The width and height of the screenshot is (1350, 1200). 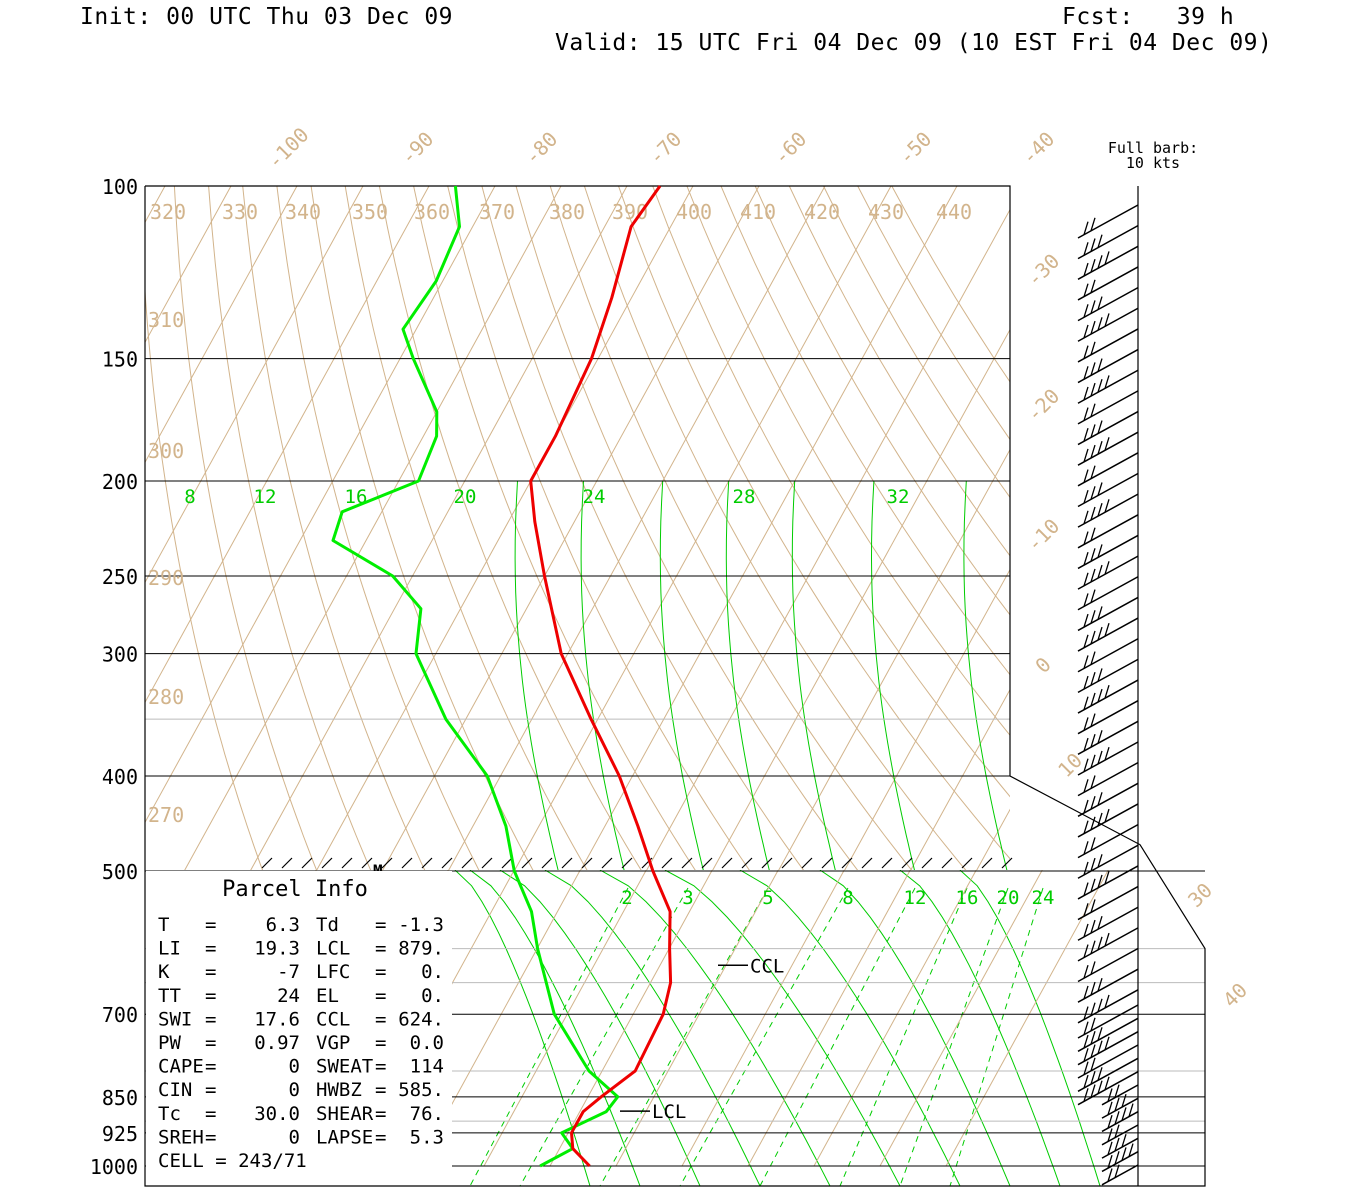 What do you see at coordinates (767, 966) in the screenshot?
I see `ccl-marker-label: CCL` at bounding box center [767, 966].